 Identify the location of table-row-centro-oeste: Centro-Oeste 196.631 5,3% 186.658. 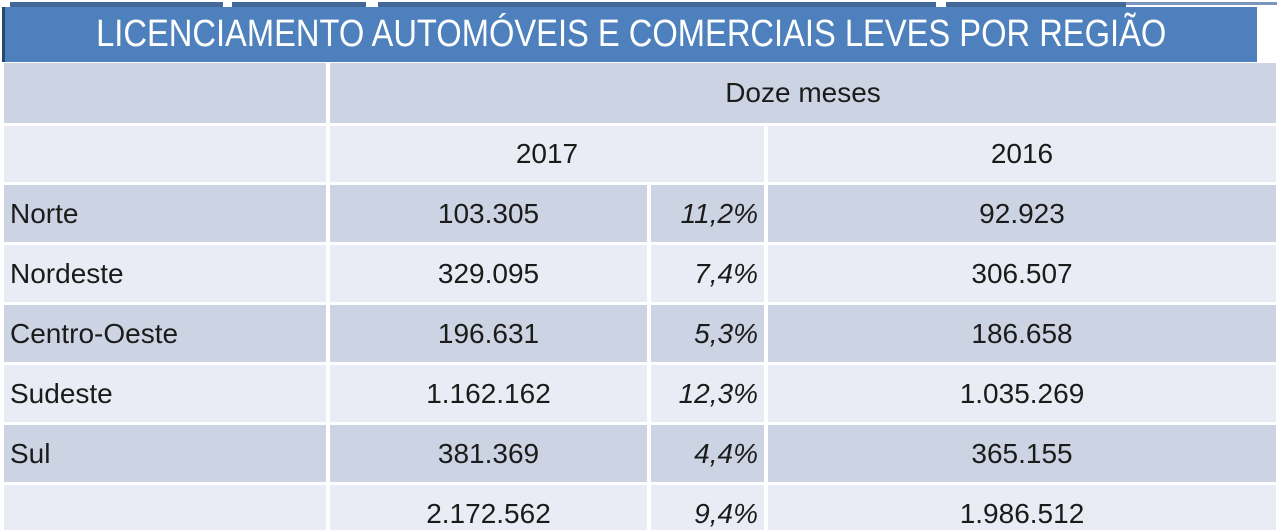
(640, 333).